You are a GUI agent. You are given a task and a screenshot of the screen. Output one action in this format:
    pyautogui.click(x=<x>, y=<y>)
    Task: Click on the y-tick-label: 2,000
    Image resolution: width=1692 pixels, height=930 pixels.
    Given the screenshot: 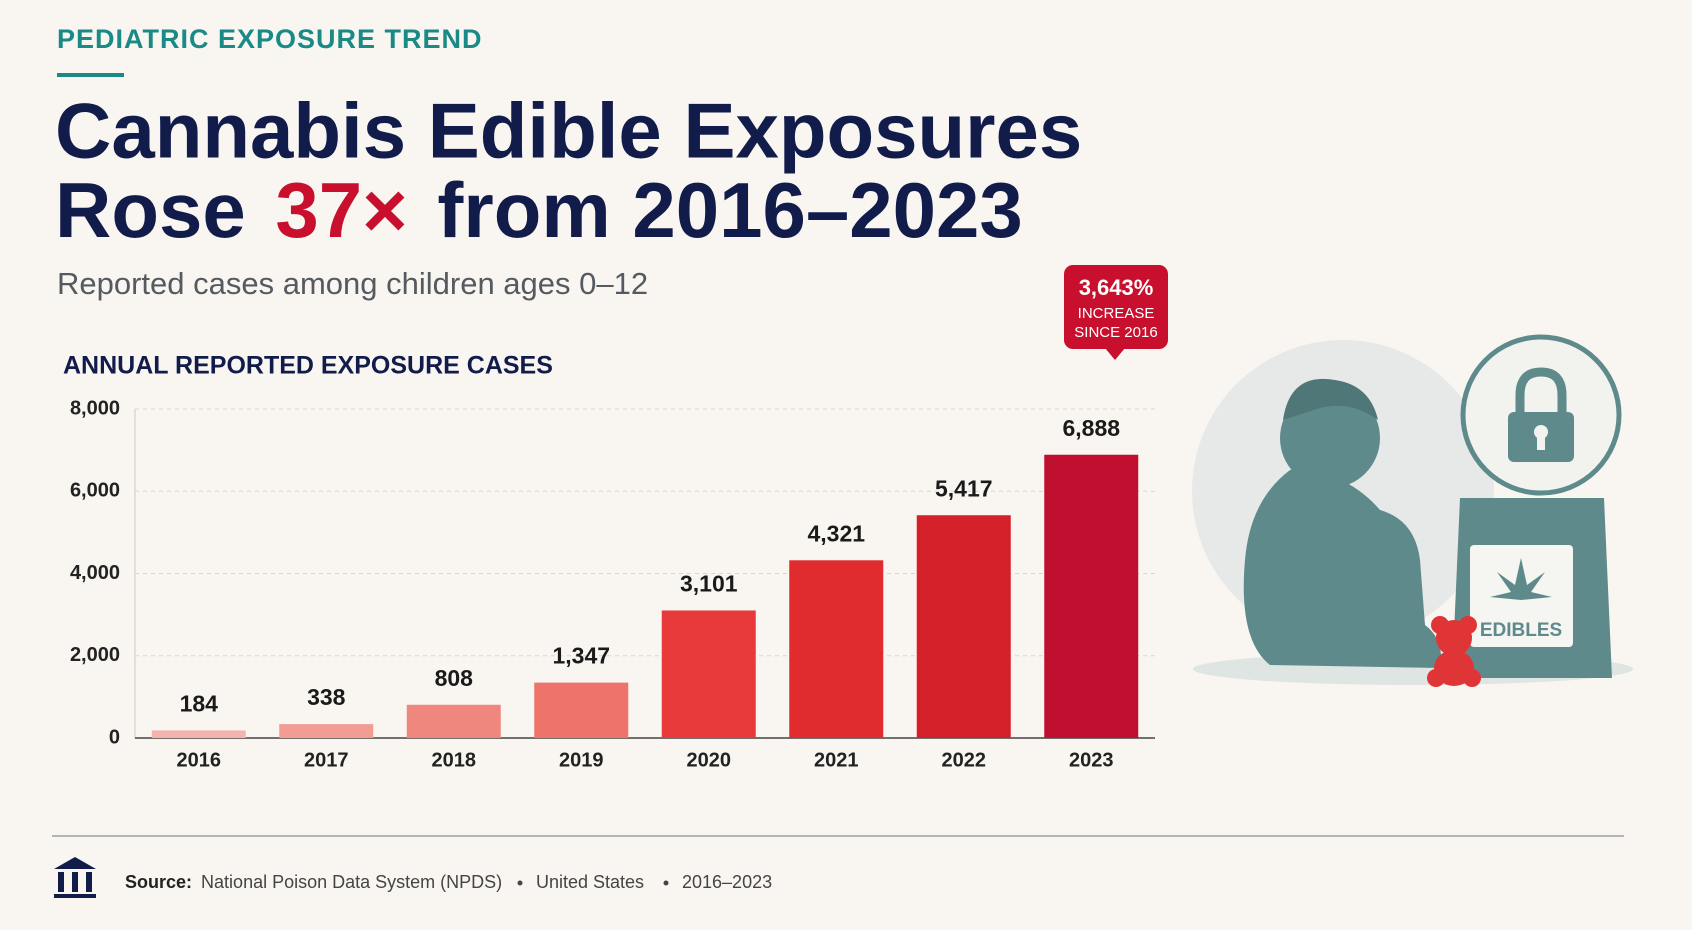 What is the action you would take?
    pyautogui.click(x=95, y=655)
    